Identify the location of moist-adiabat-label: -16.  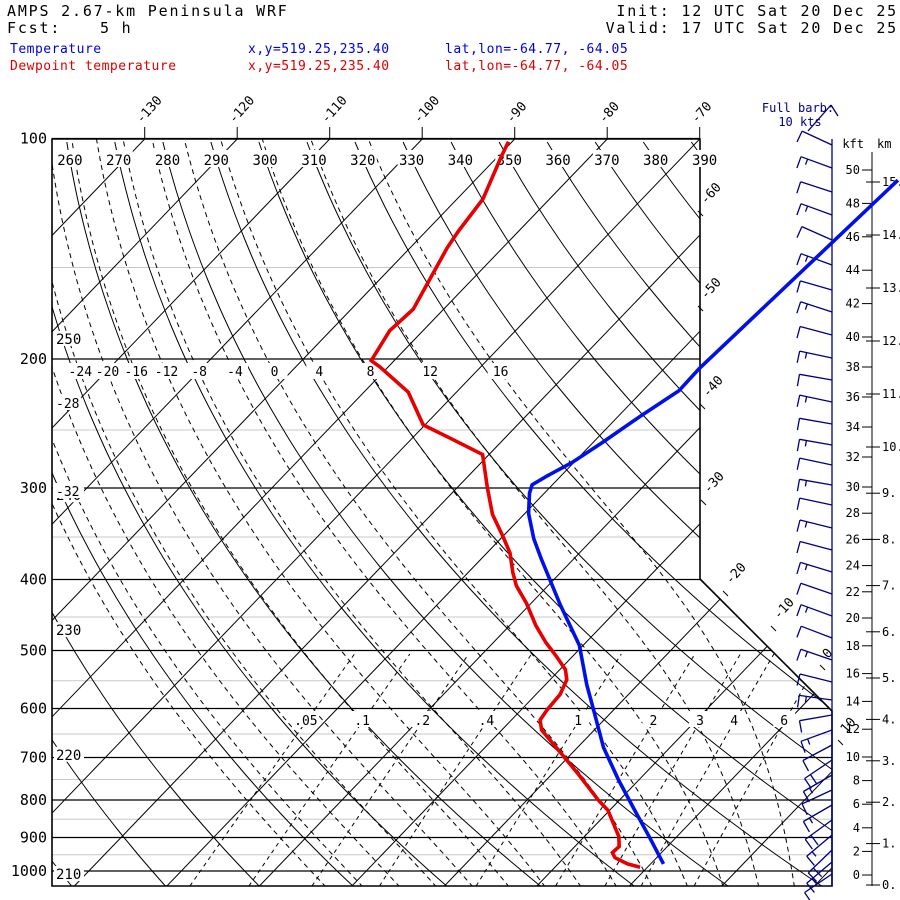
(135, 372).